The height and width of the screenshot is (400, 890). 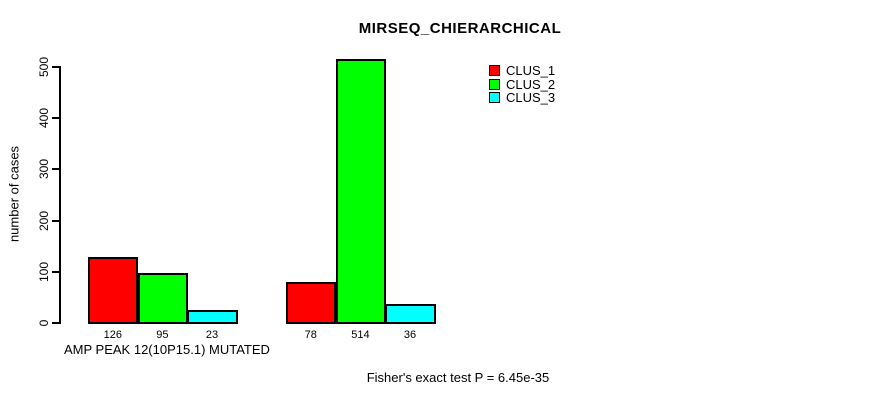 What do you see at coordinates (531, 97) in the screenshot?
I see `legend-label: CLUS_3` at bounding box center [531, 97].